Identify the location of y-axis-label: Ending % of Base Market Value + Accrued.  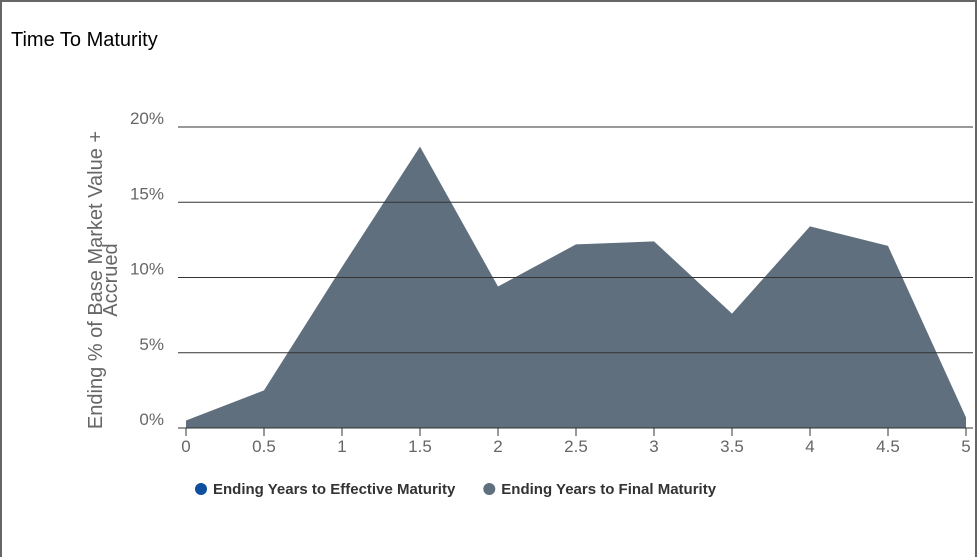
(103, 280).